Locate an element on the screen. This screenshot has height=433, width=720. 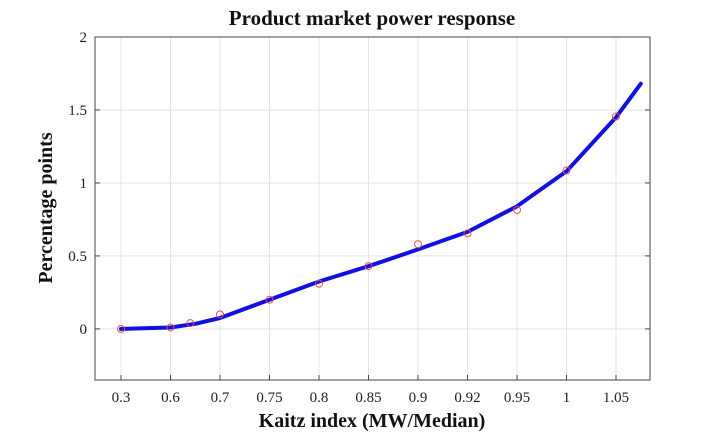
x-tick-label: 0.7 is located at coordinates (220, 398).